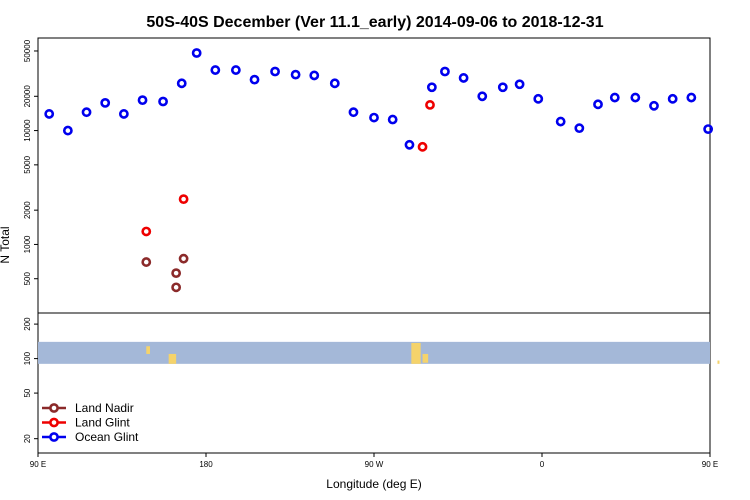 This screenshot has width=750, height=500. I want to click on legend-ocean-glint-marker, so click(54, 437).